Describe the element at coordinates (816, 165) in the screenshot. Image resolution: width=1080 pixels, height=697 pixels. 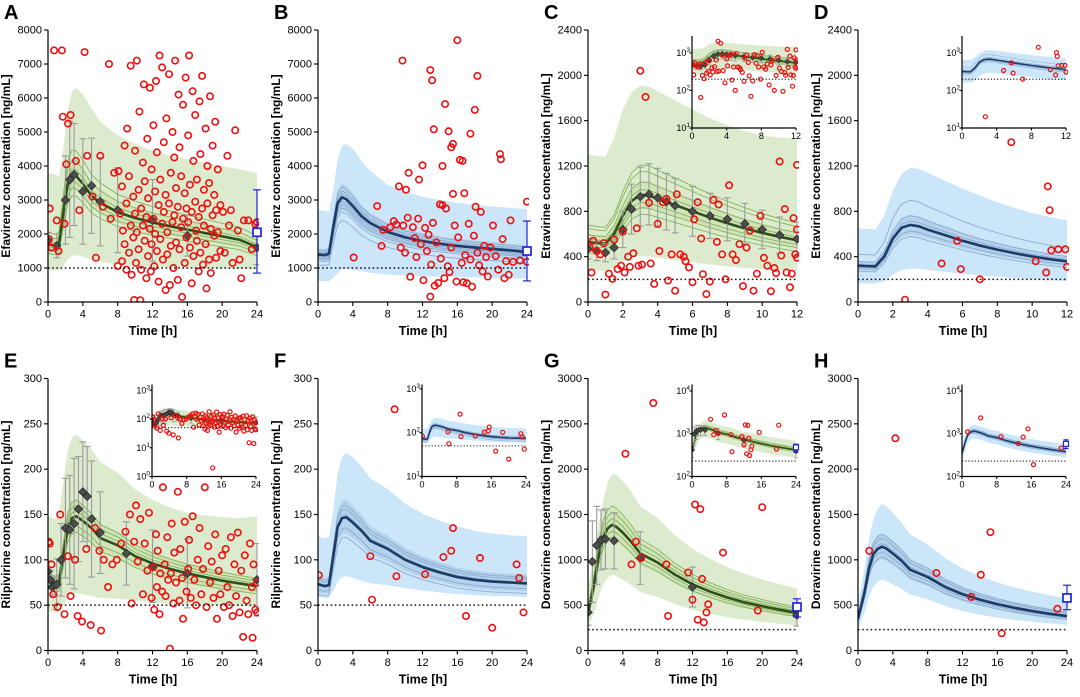
I see `y-axis-title: Etravirine concentration [ng/mL]` at that location.